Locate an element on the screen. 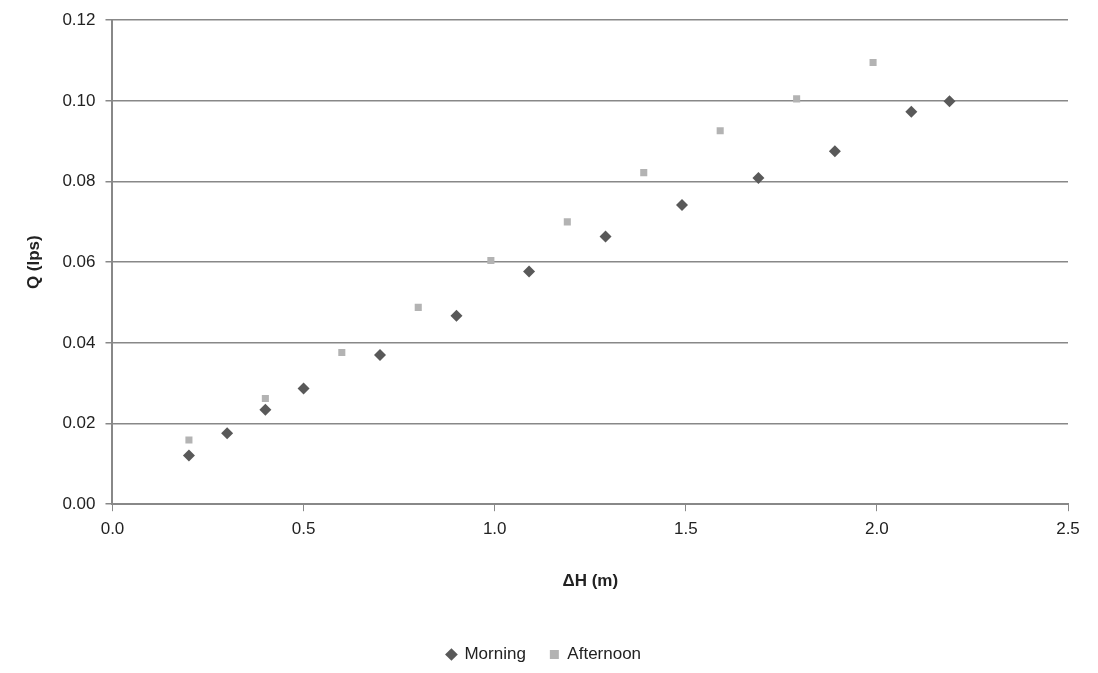 The image size is (1098, 673). y-tick-label: 0.12 is located at coordinates (79, 19).